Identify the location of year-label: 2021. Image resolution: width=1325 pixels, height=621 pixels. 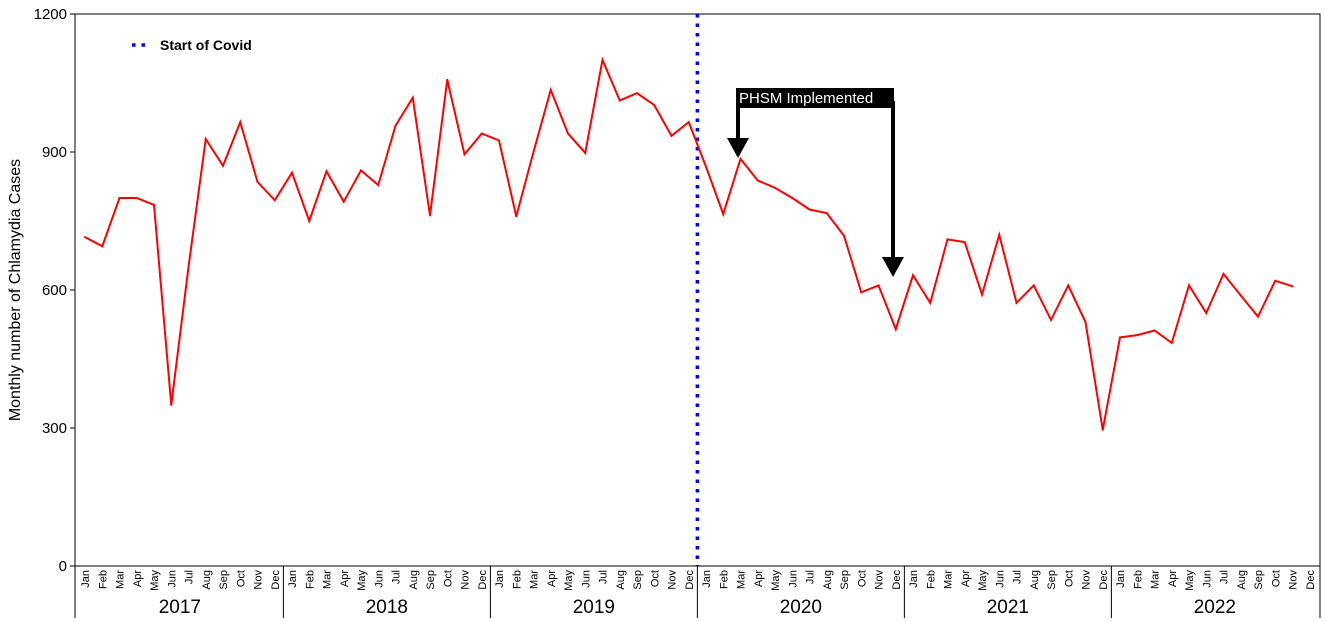
(1008, 607).